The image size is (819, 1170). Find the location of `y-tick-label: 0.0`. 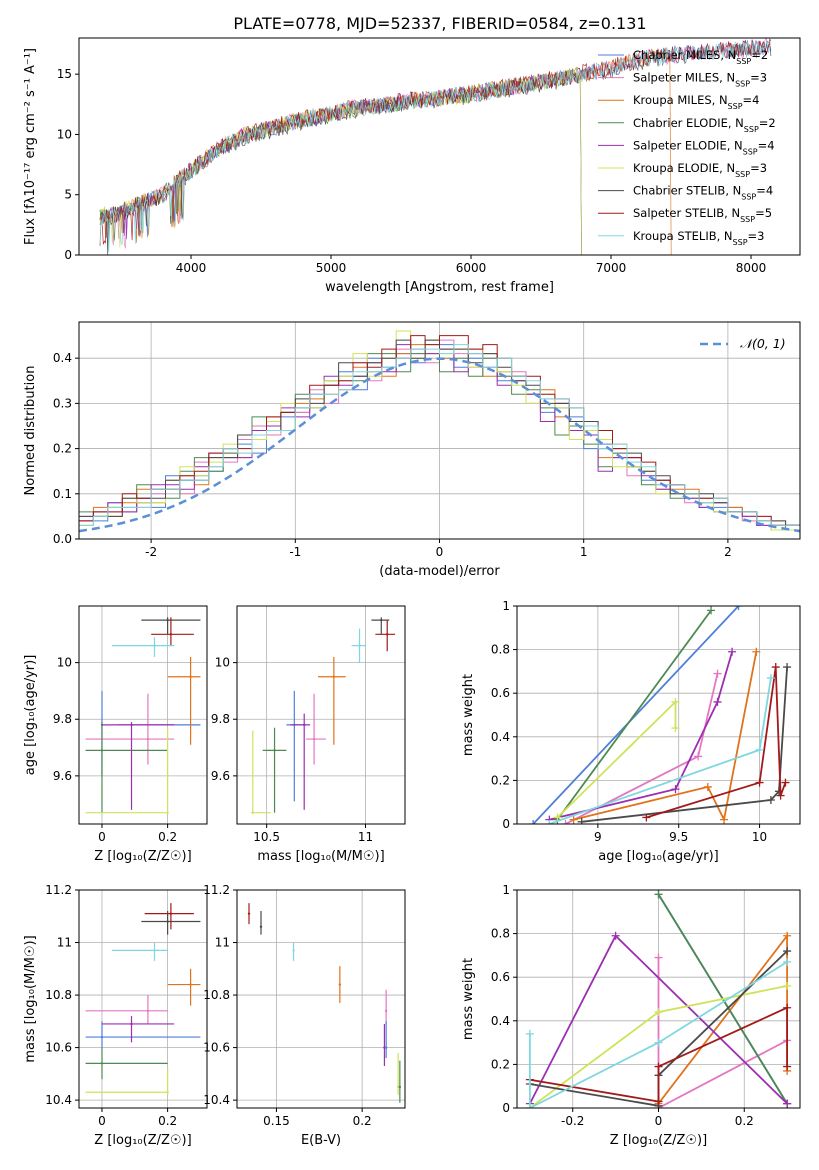

y-tick-label: 0.0 is located at coordinates (62, 539).